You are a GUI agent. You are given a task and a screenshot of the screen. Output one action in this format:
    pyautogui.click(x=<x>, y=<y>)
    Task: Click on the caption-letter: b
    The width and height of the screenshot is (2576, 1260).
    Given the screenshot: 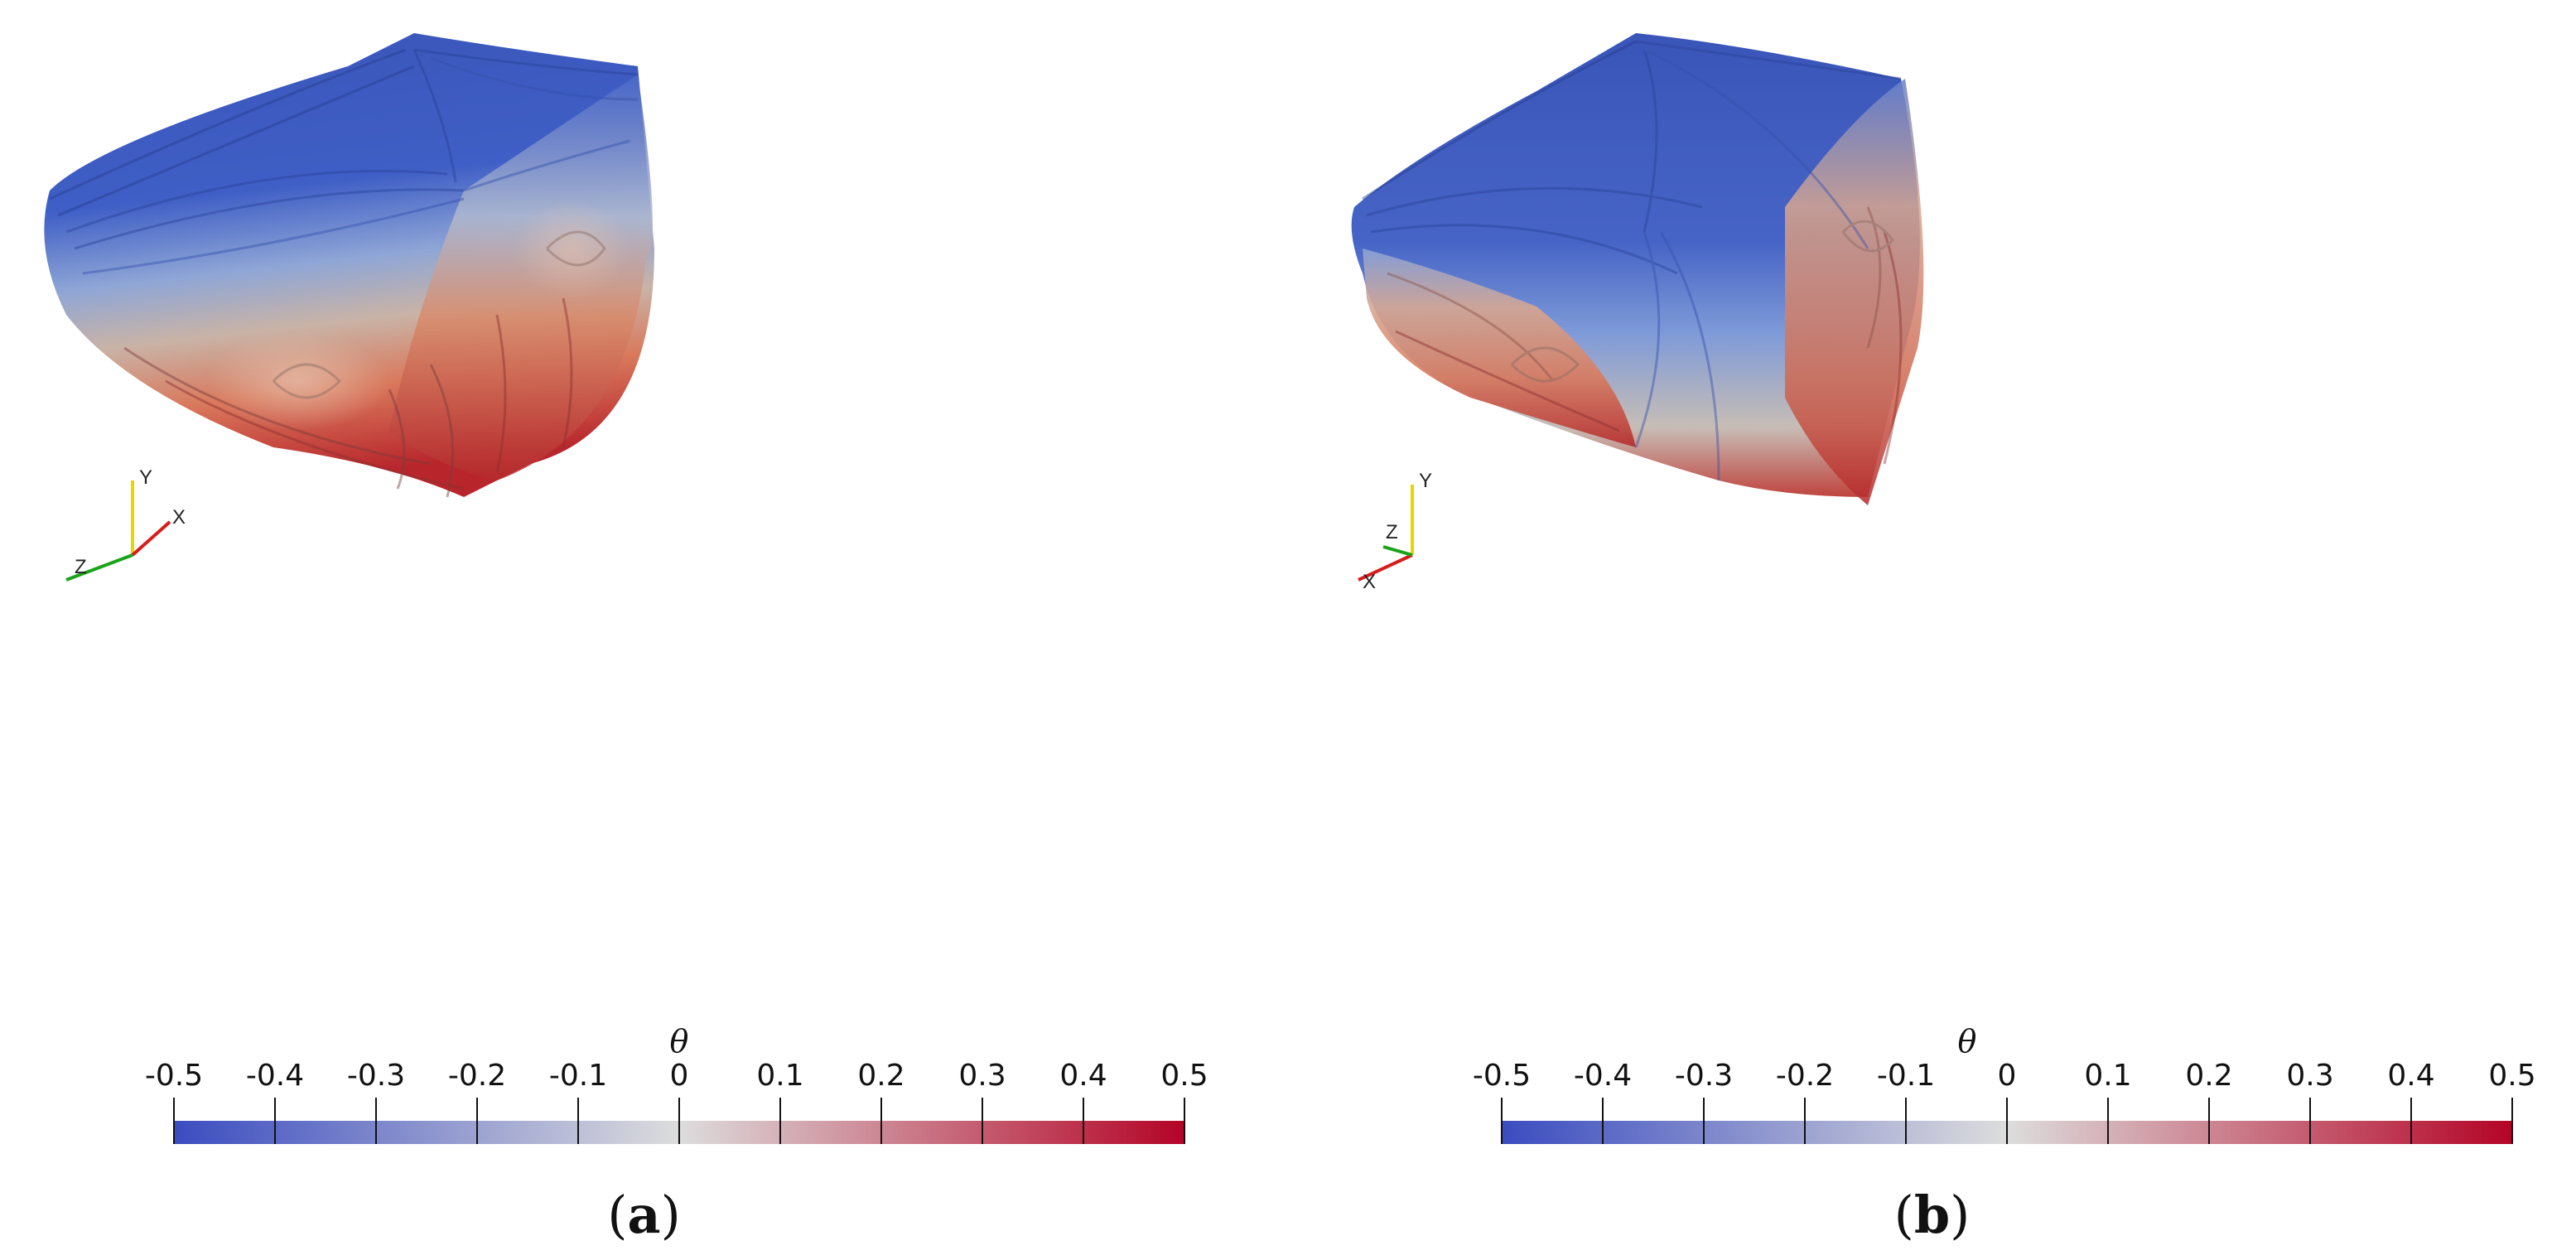 What is the action you would take?
    pyautogui.click(x=1932, y=1215)
    